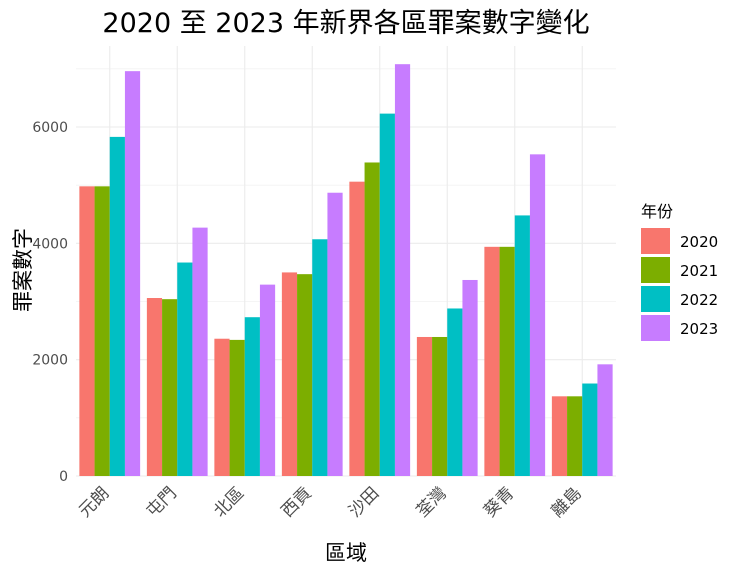  What do you see at coordinates (567, 502) in the screenshot?
I see `x-tick-label: 離島` at bounding box center [567, 502].